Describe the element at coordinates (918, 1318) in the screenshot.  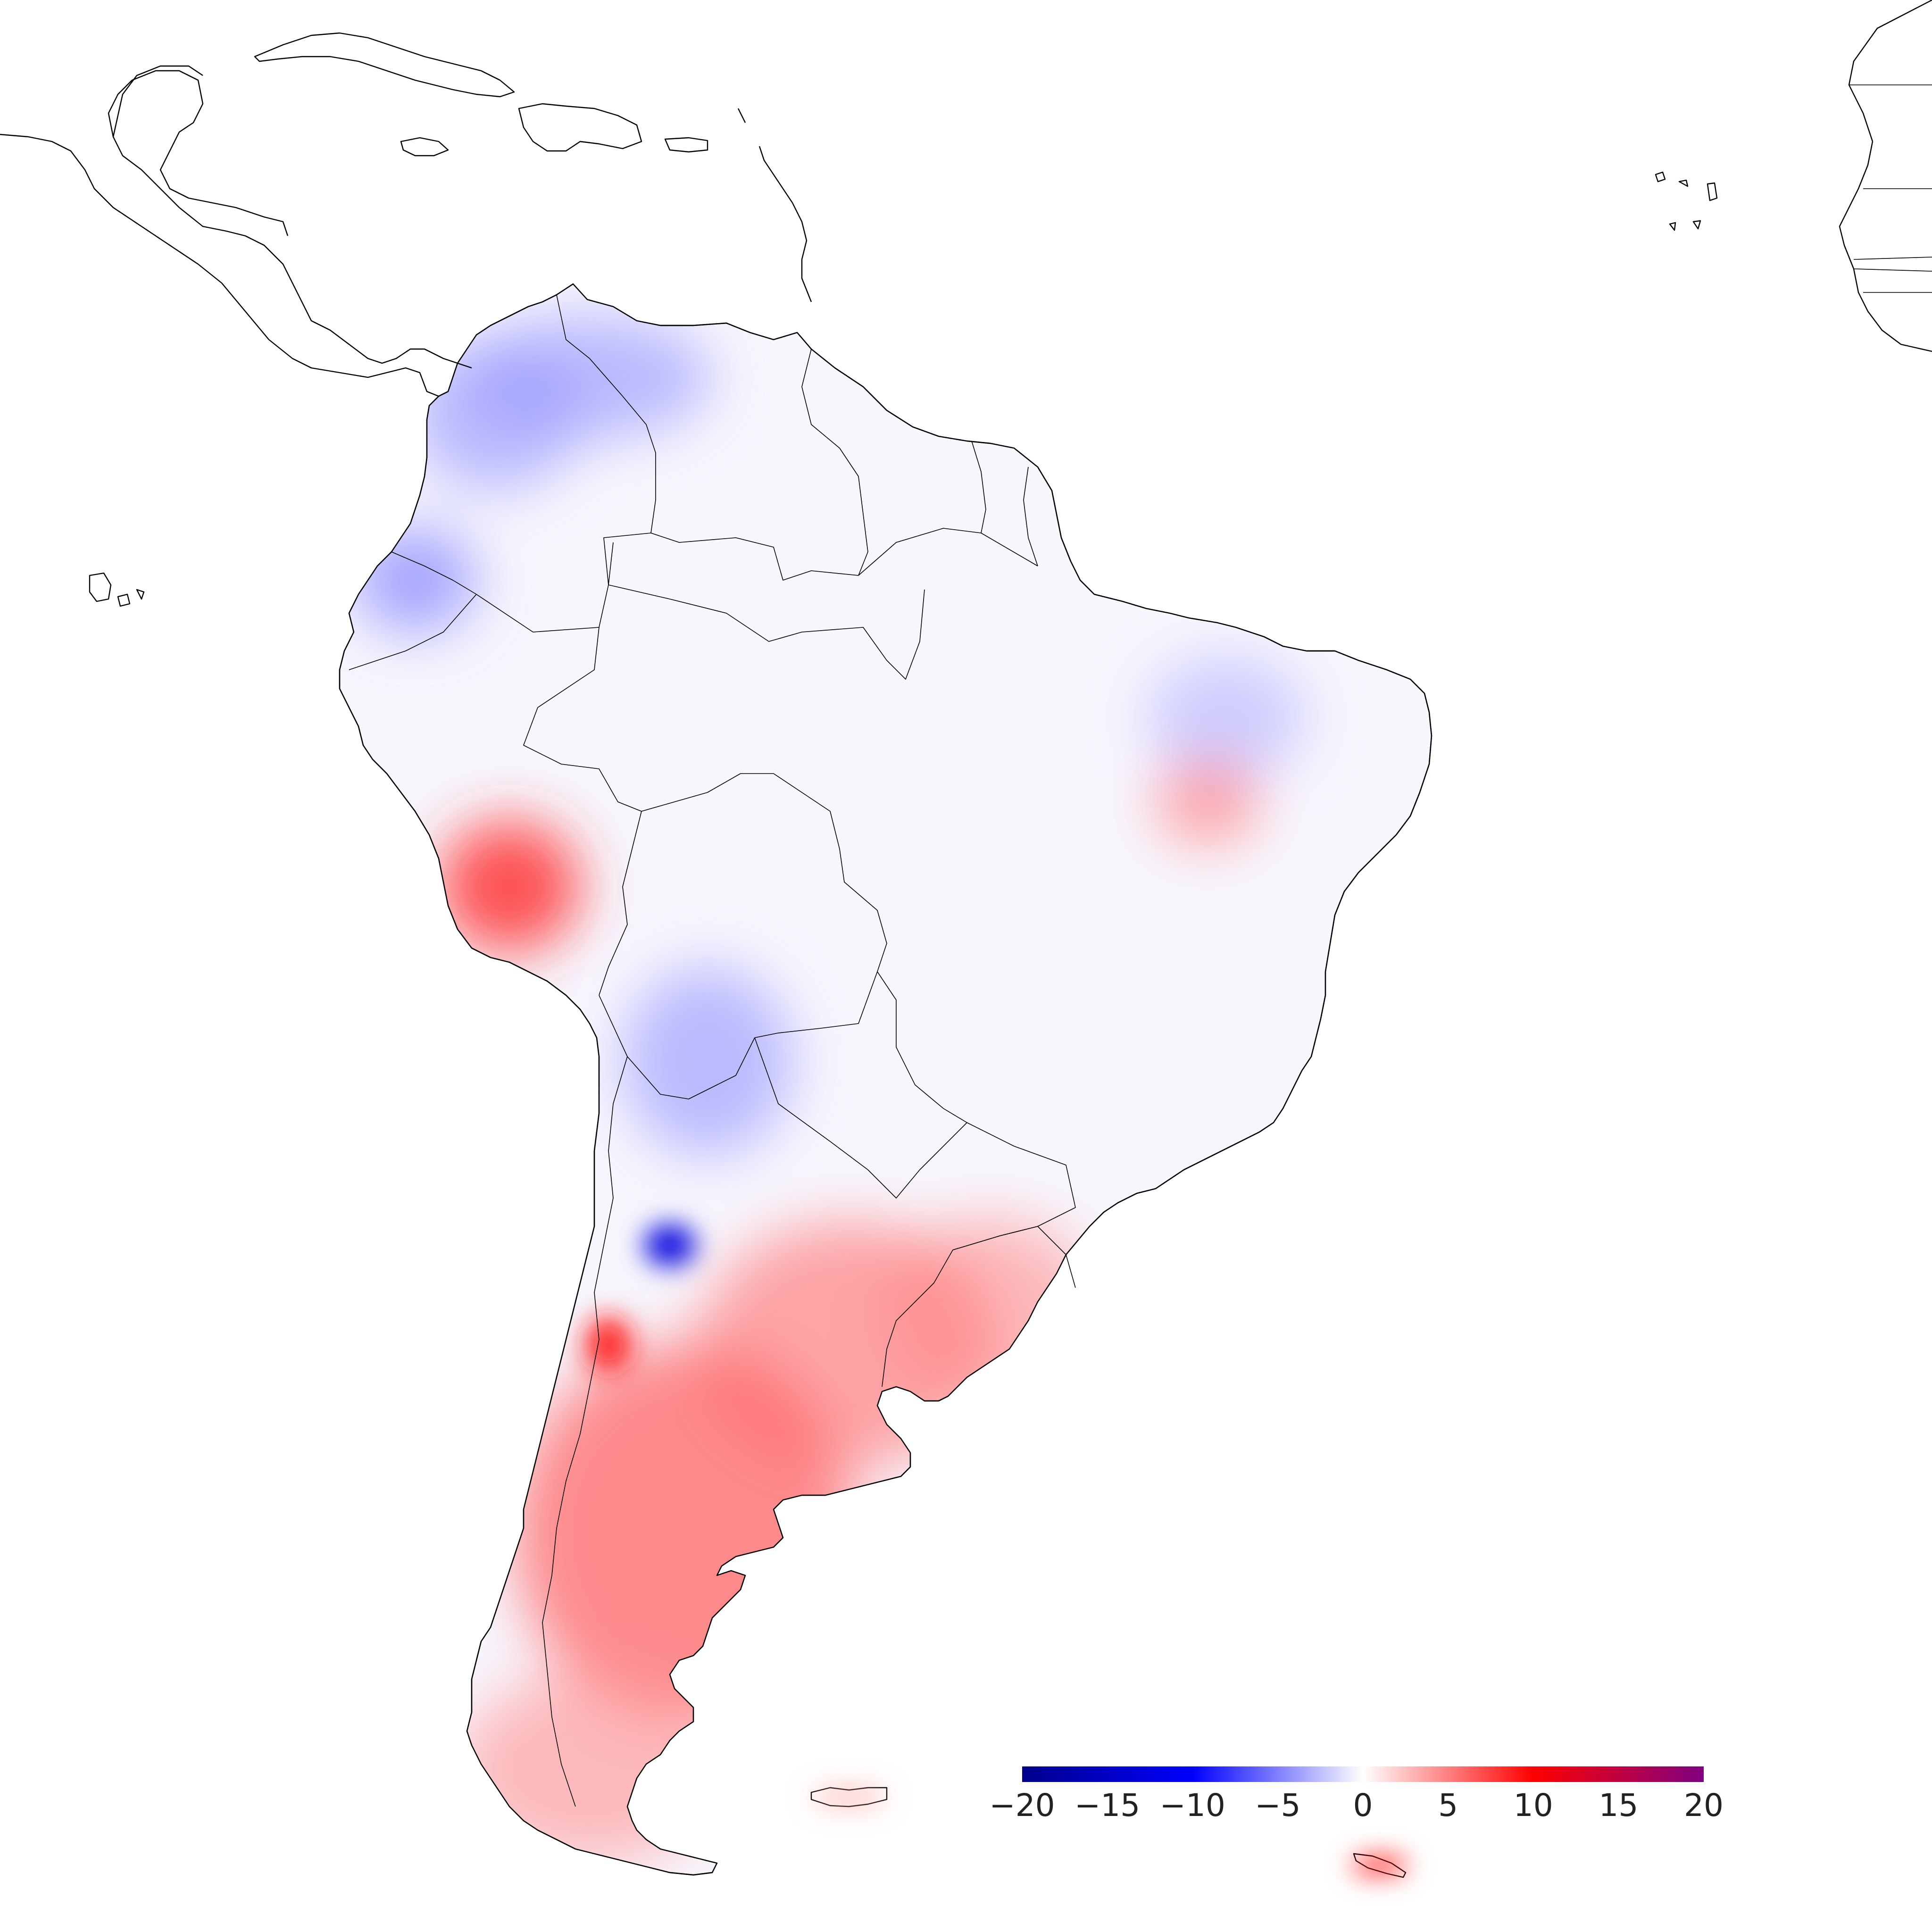
I see `border-uruguay-argentina` at that location.